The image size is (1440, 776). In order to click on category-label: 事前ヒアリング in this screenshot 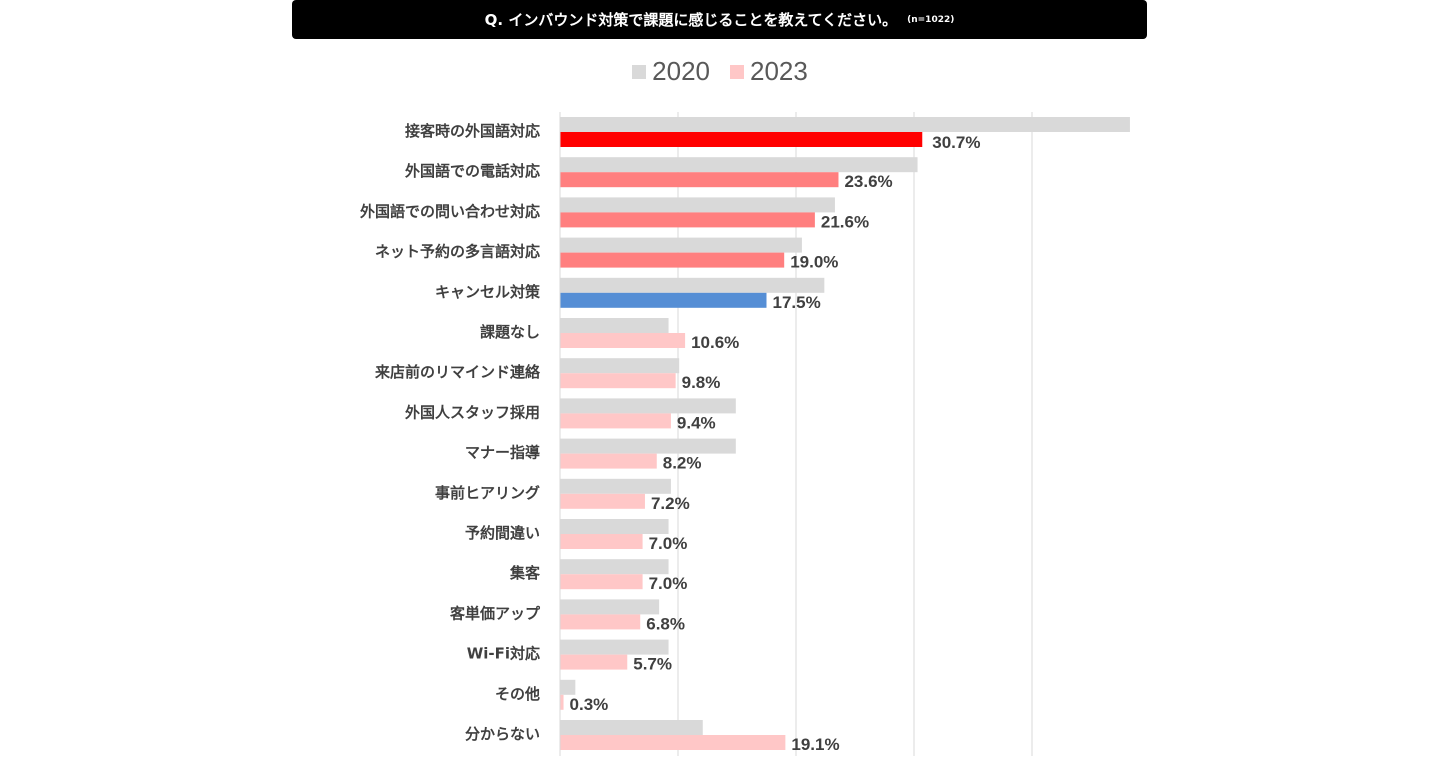, I will do `click(487, 493)`.